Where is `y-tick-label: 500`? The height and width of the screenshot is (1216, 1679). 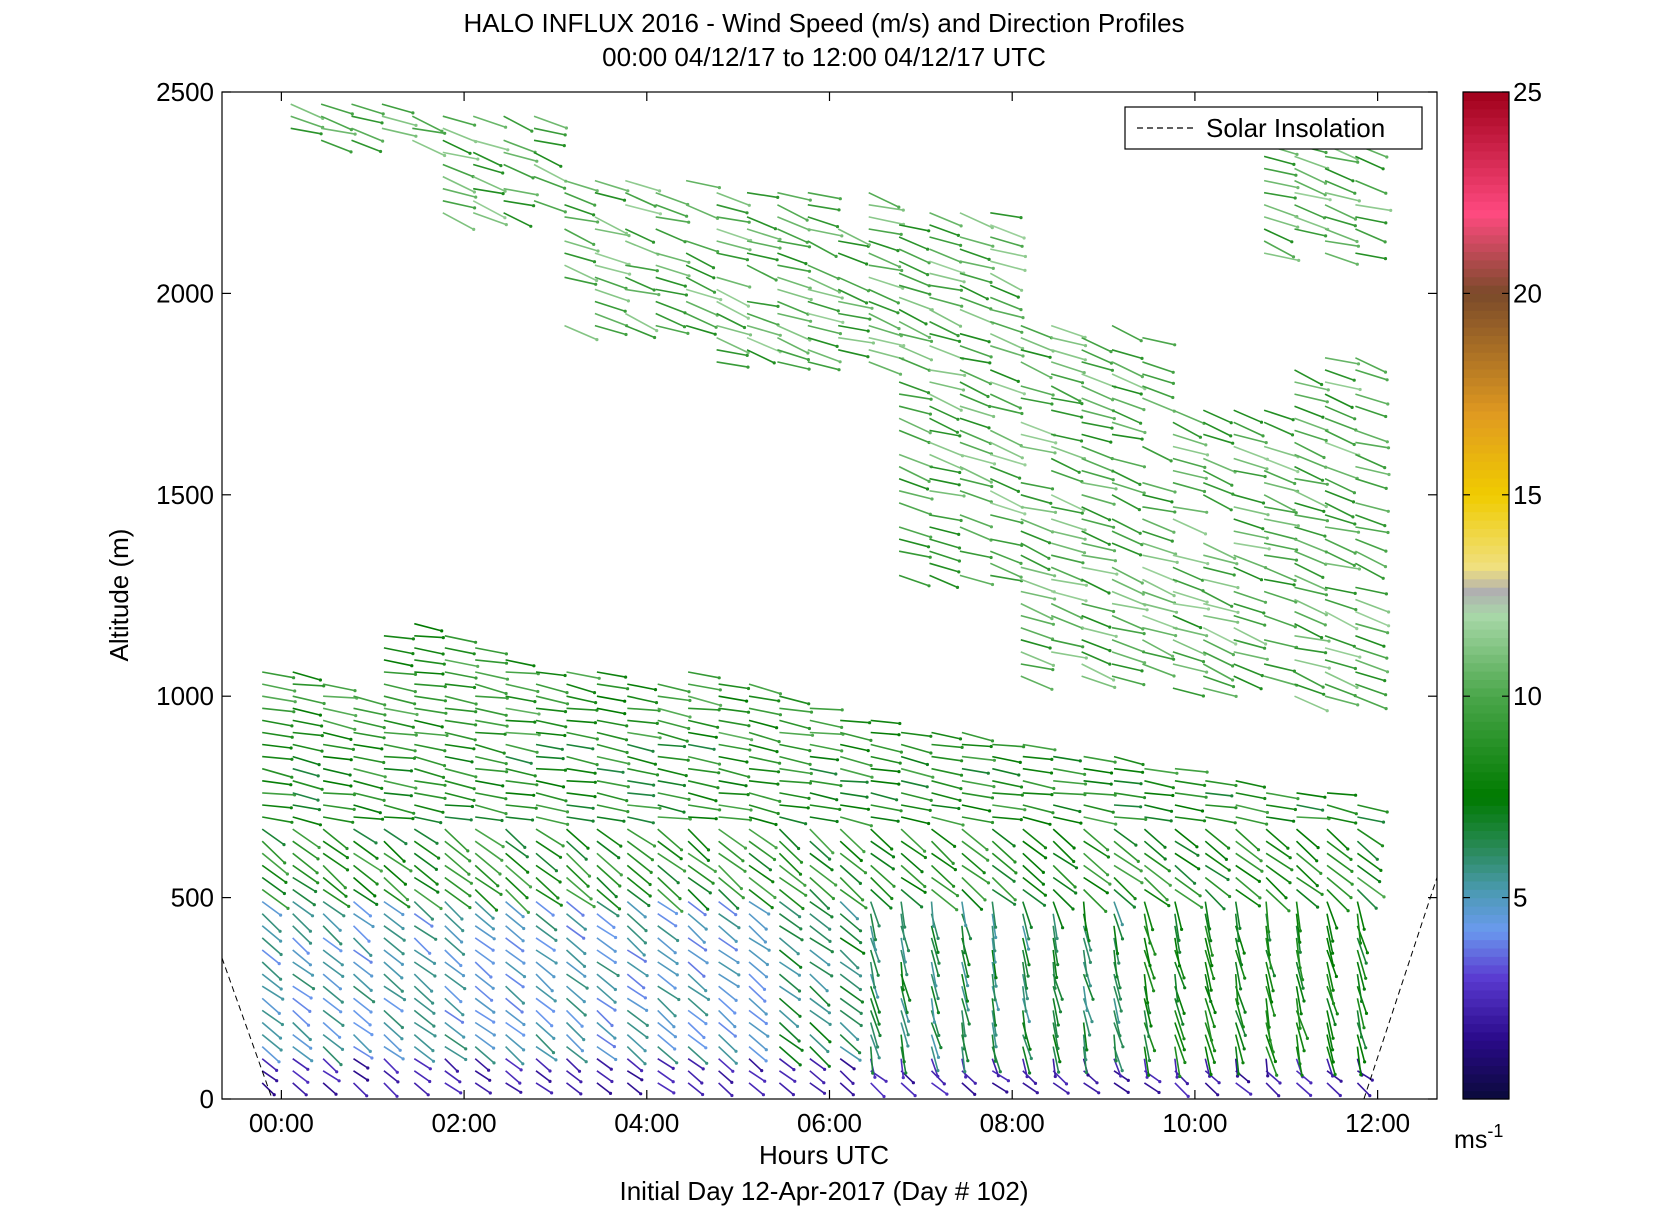 y-tick-label: 500 is located at coordinates (192, 898).